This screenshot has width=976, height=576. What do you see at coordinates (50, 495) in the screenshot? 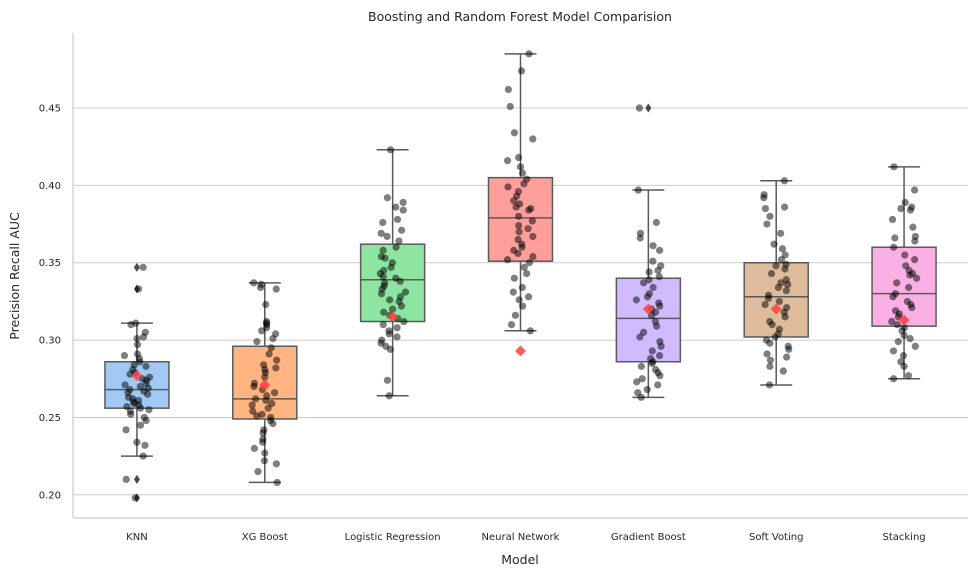
I see `y-tick-label: 0.20` at bounding box center [50, 495].